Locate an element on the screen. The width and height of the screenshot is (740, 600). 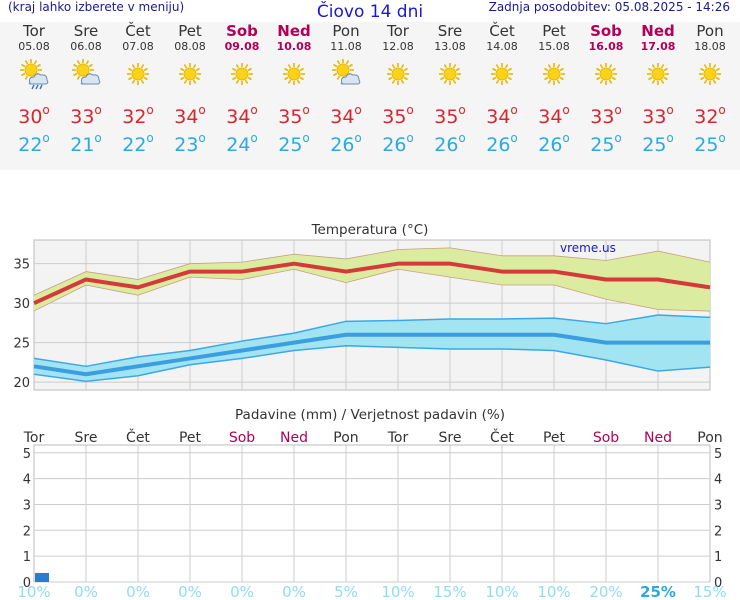
temp-min-value: 25 is located at coordinates (706, 145).